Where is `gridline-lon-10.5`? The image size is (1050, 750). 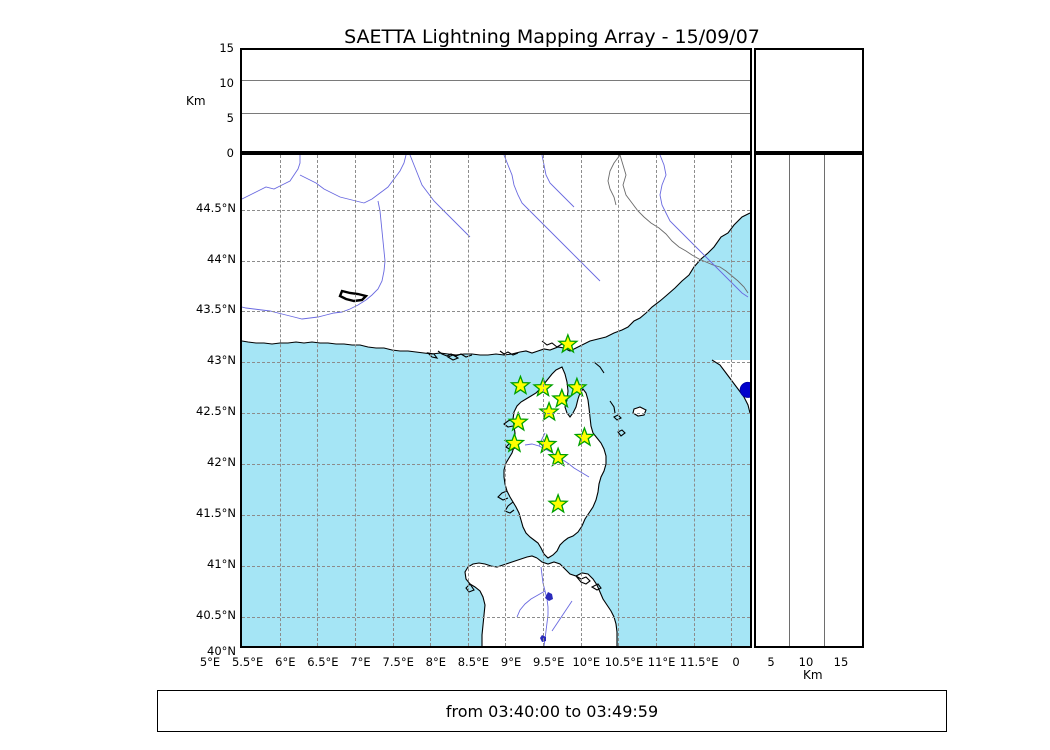
gridline-lon-10.5 is located at coordinates (656, 400).